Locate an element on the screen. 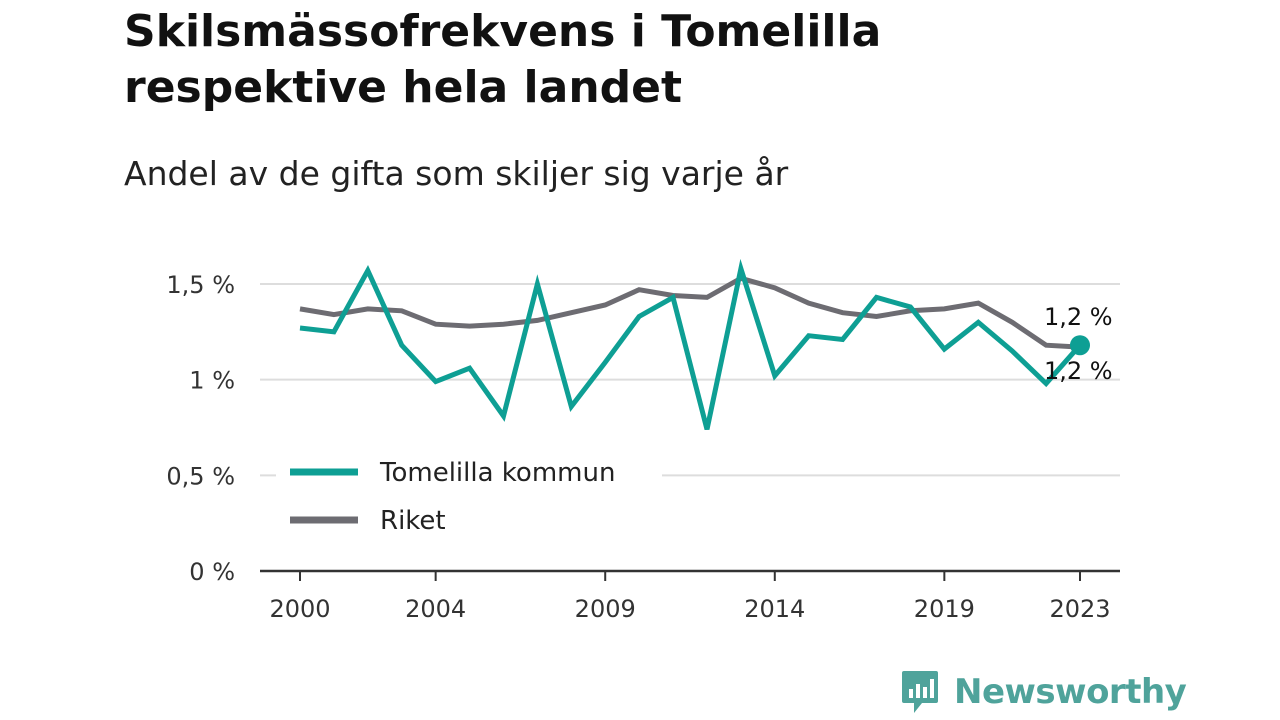  x-axis: 2000 2004 2009 2014 2019 2023 is located at coordinates (690, 596).